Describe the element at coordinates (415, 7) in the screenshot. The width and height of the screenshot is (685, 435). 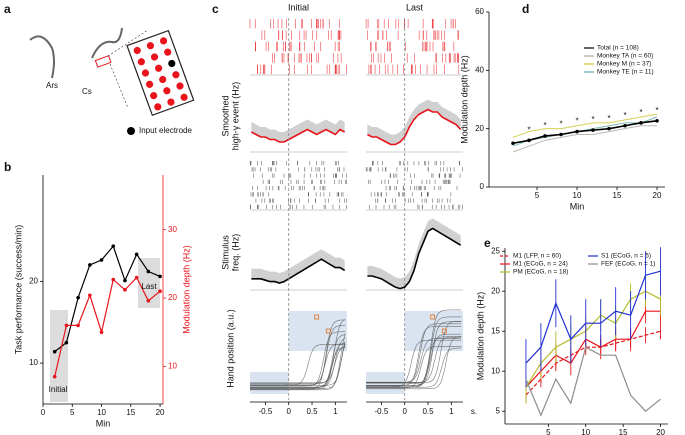
I see `column-title: Last` at that location.